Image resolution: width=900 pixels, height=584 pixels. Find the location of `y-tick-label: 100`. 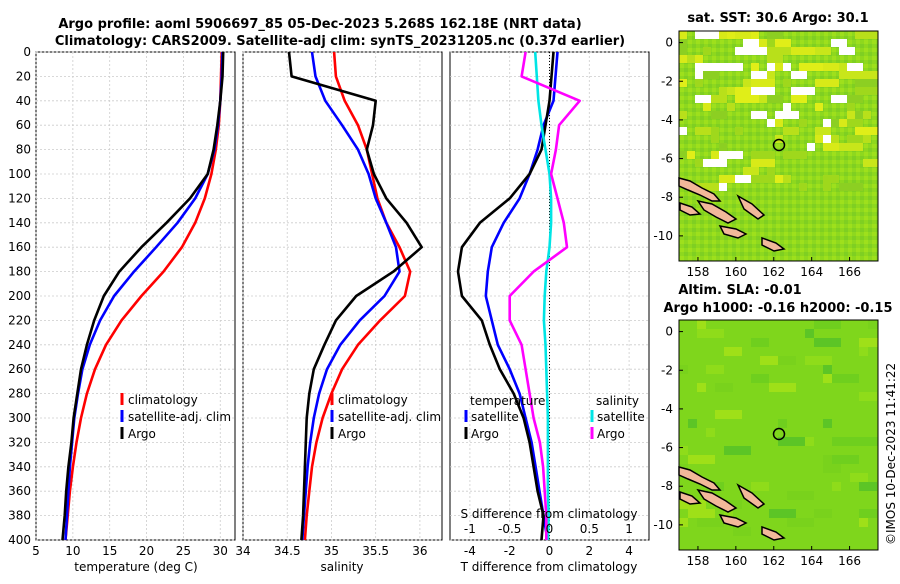

y-tick-label: 100 is located at coordinates (19, 174).